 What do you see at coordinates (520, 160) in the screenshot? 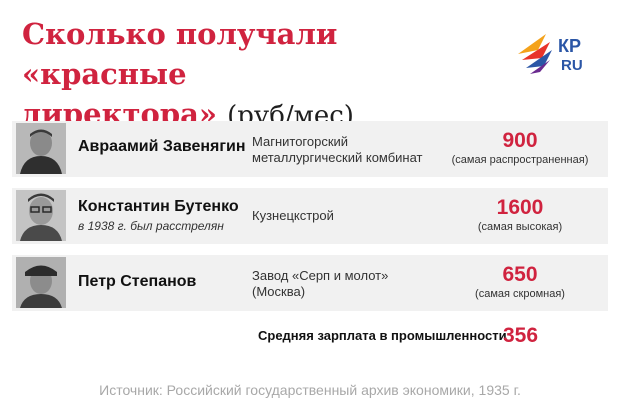
I see `salary-note: (самая распространенная)` at bounding box center [520, 160].